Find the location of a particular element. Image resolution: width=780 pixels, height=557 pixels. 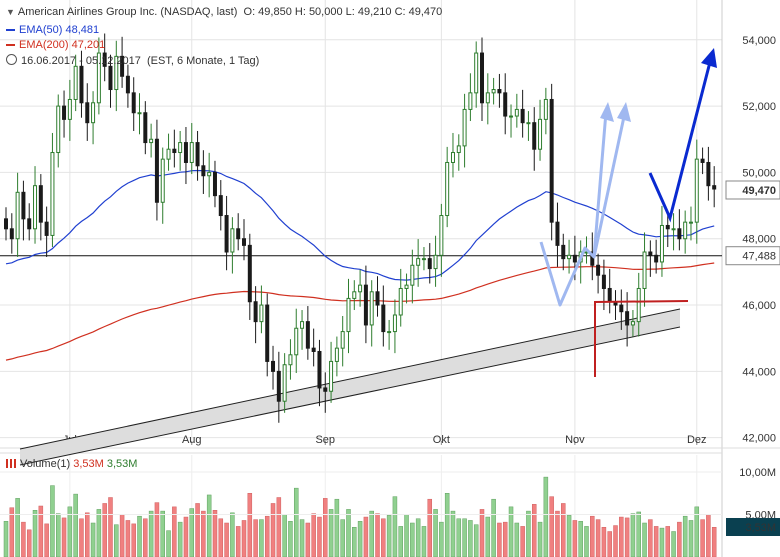

volume-last-badge is located at coordinates (753, 526).